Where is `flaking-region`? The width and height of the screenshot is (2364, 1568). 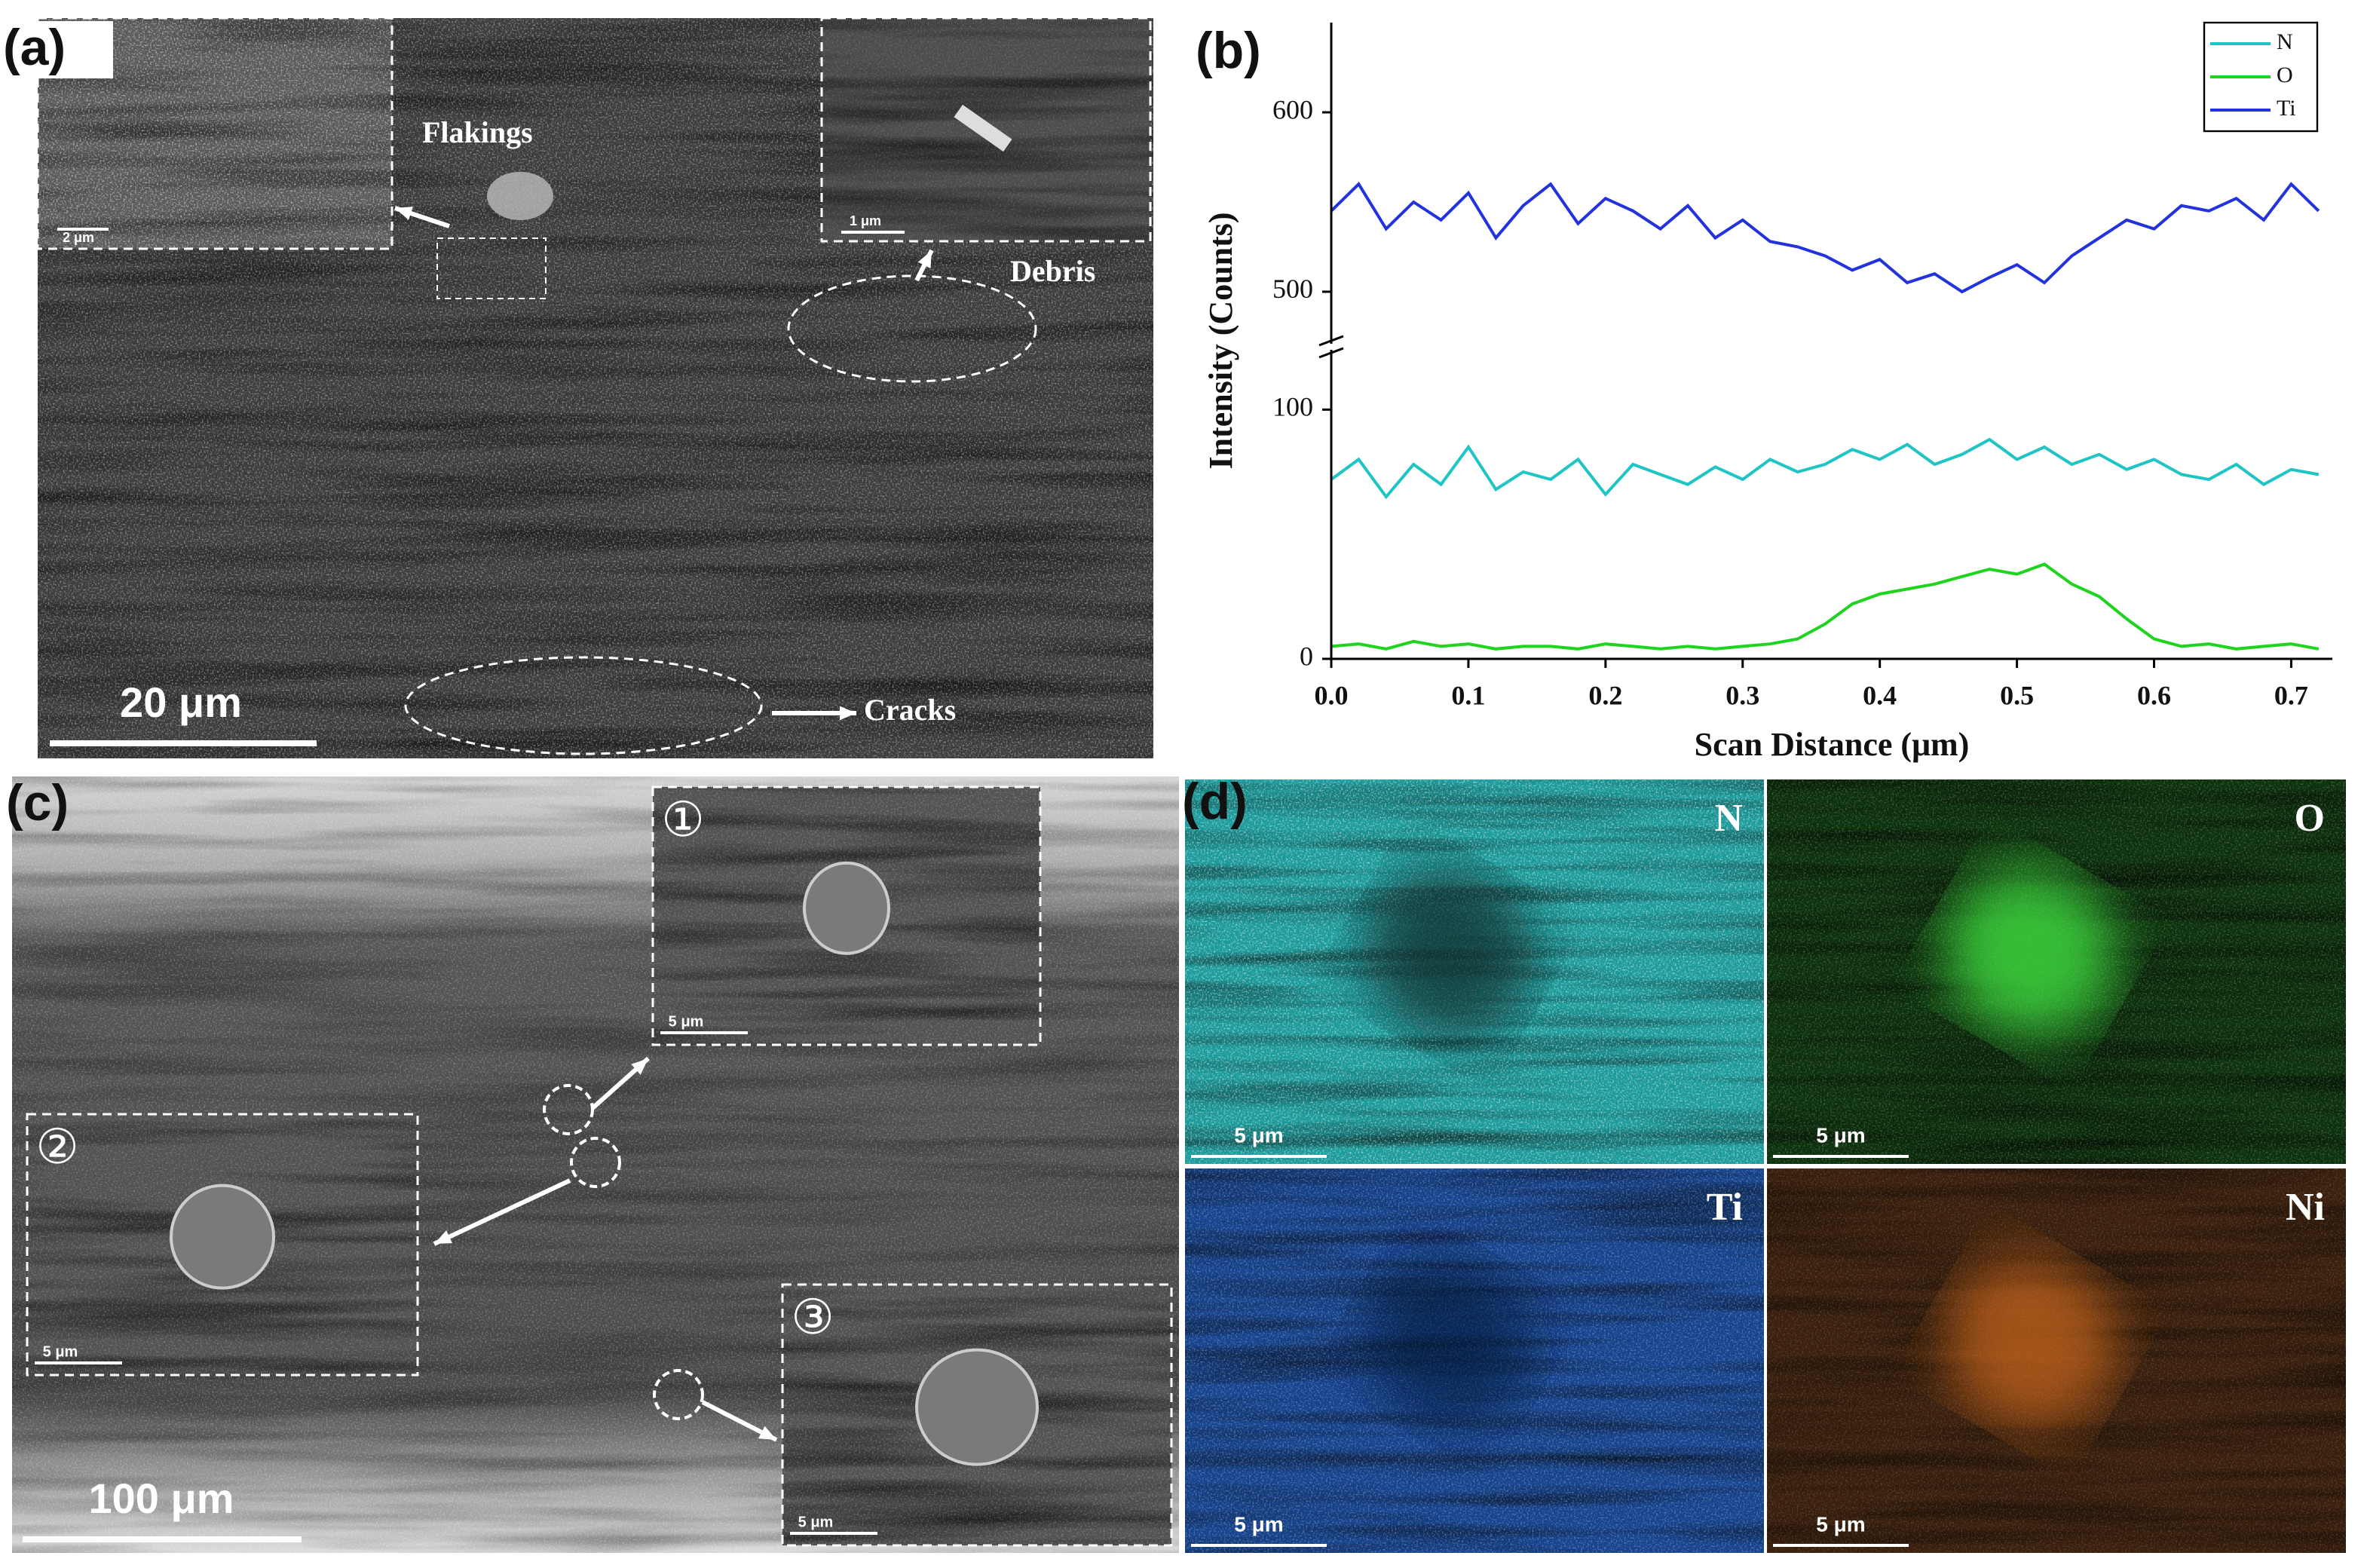
flaking-region is located at coordinates (492, 268).